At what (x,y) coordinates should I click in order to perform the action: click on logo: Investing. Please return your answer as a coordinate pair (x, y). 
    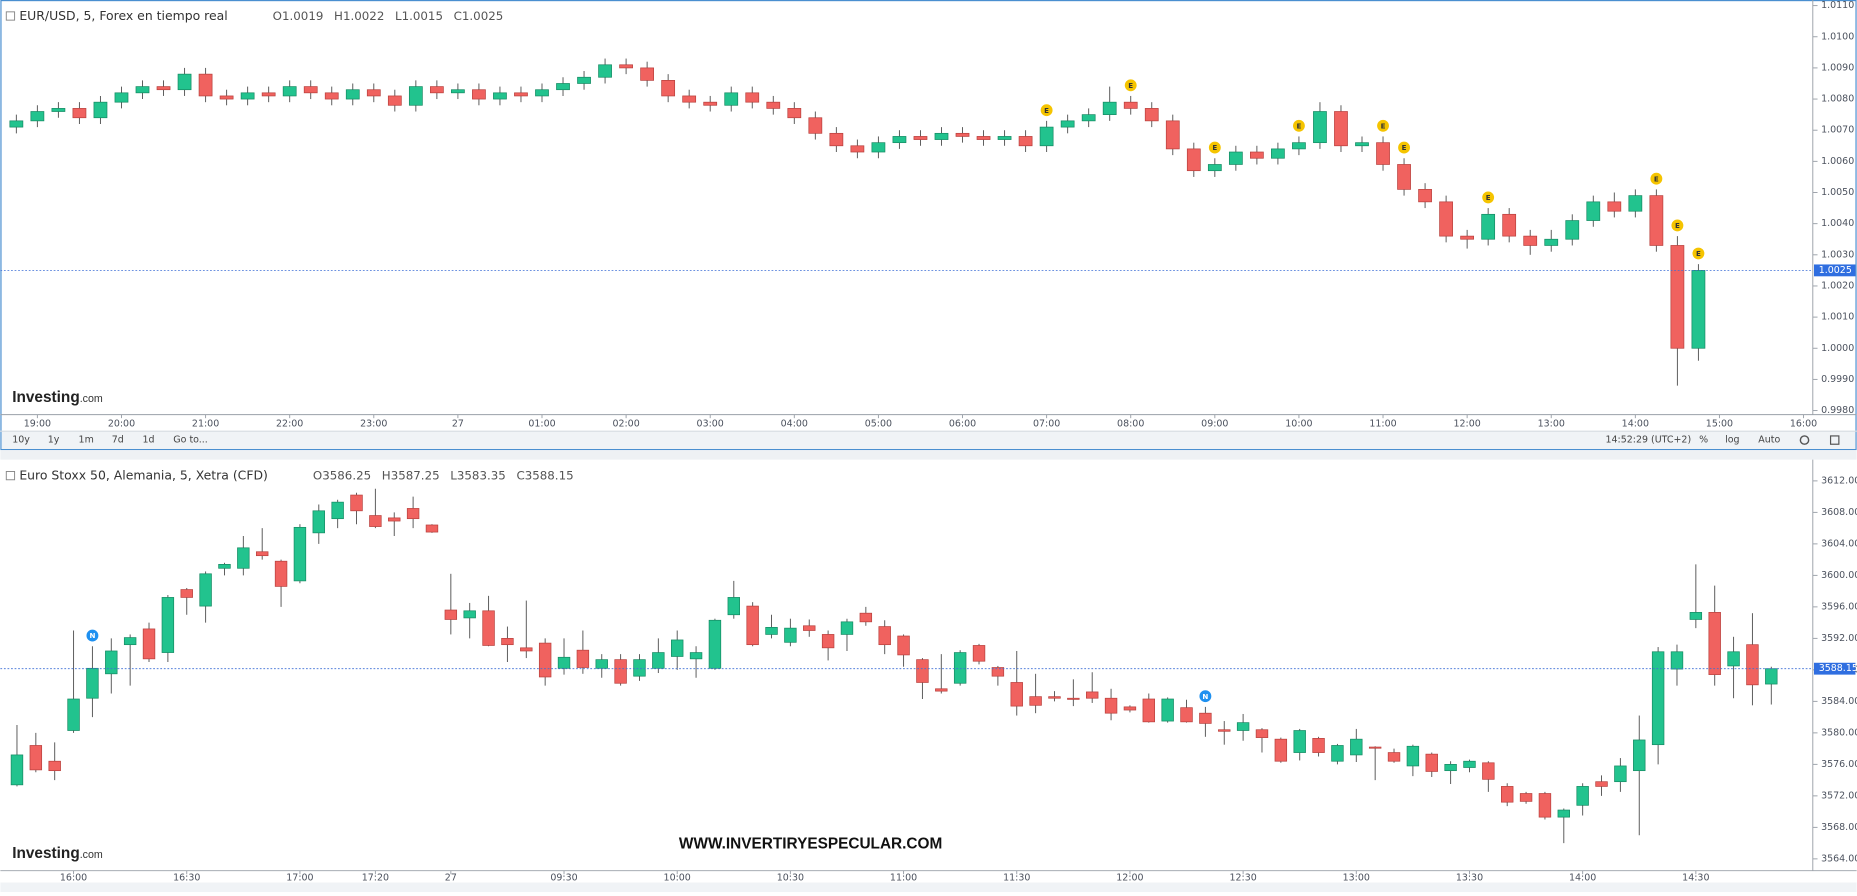
    Looking at the image, I should click on (46, 397).